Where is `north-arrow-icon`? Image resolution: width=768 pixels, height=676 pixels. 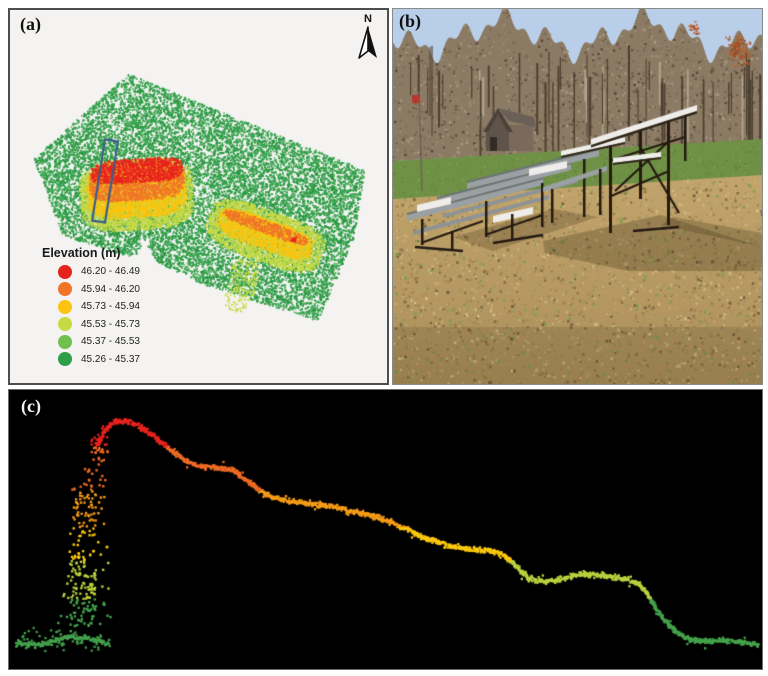
north-arrow-icon is located at coordinates (367, 42).